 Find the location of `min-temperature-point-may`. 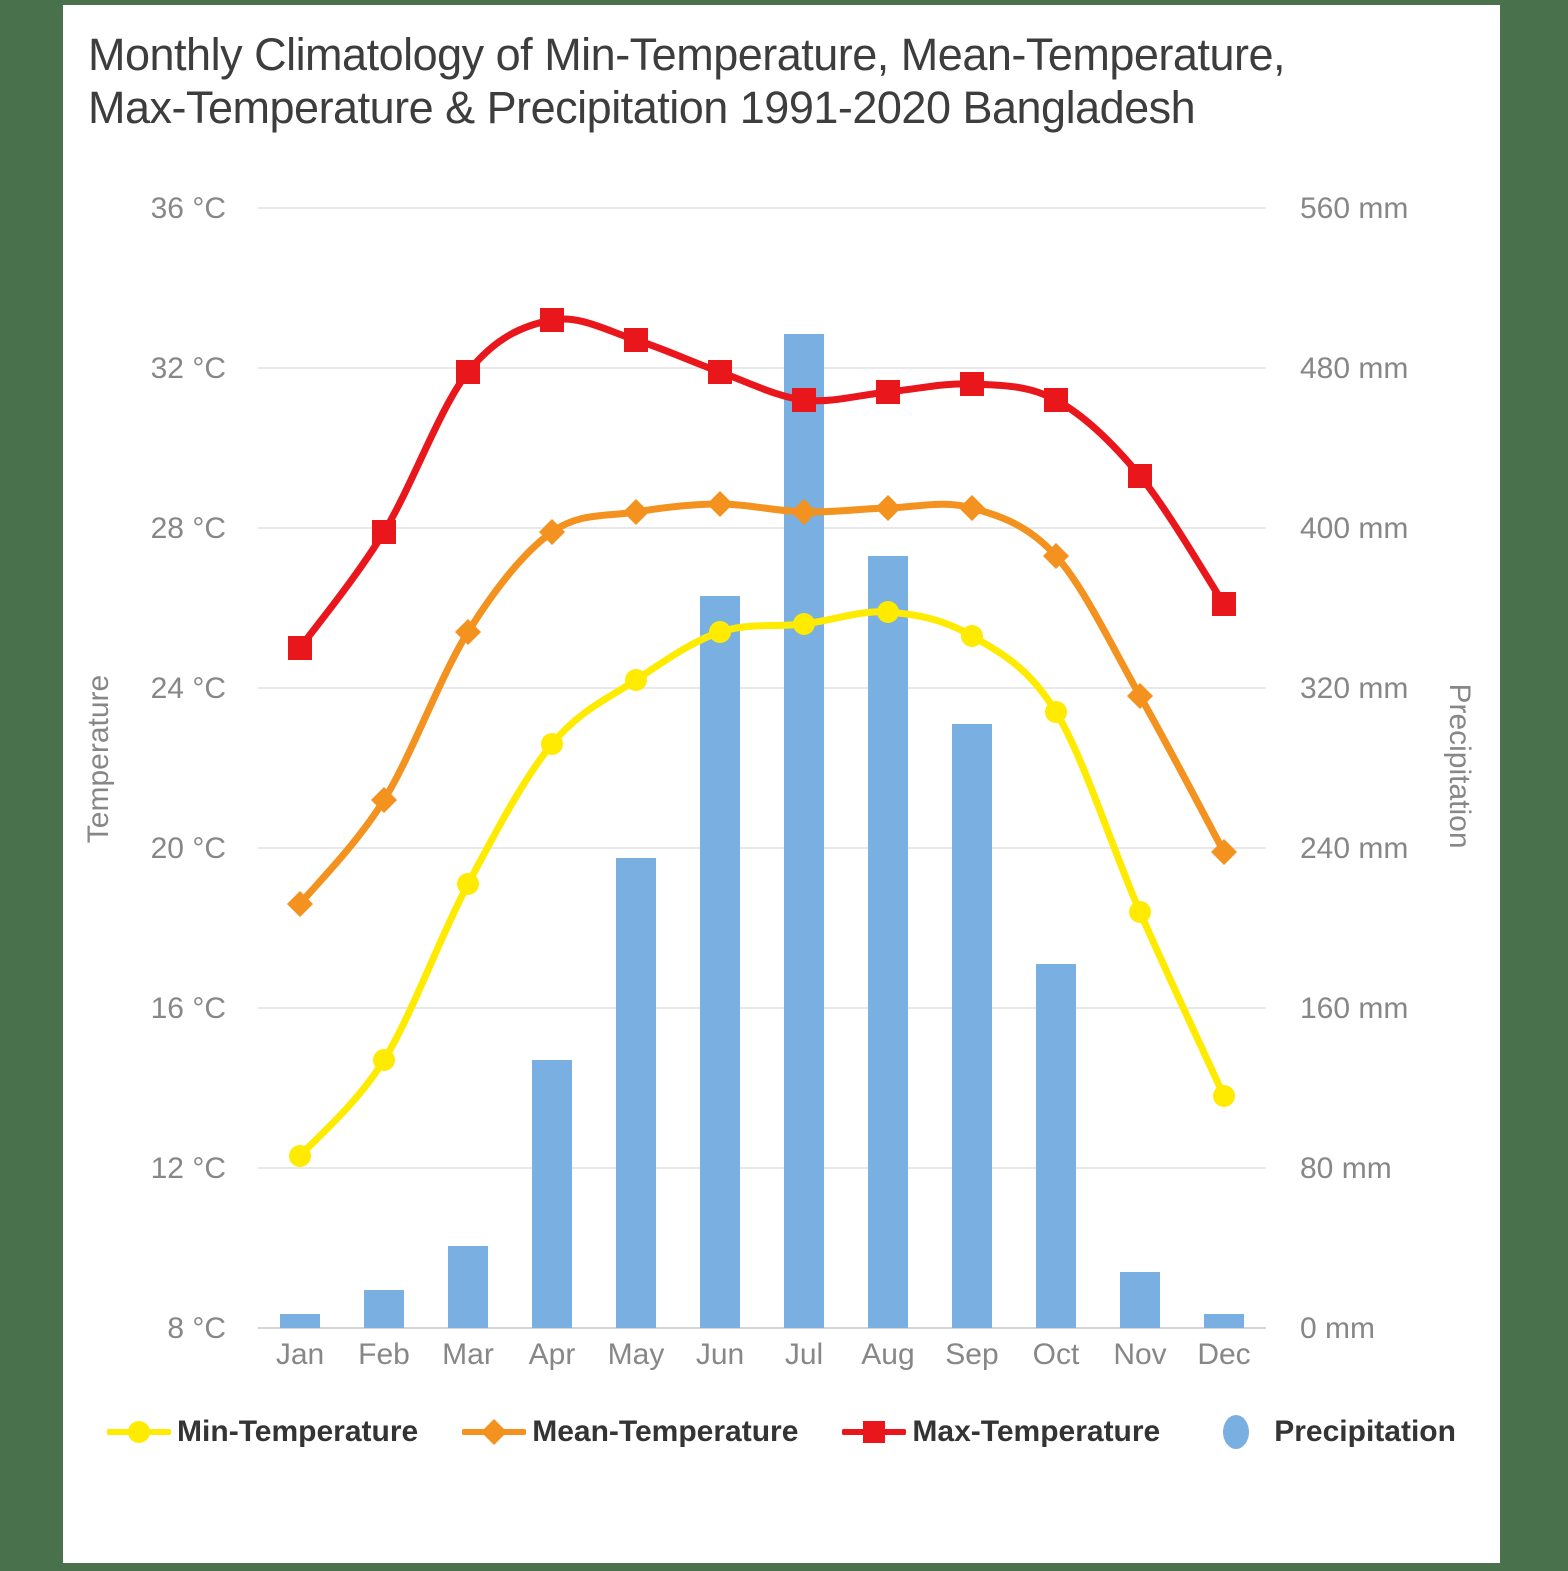

min-temperature-point-may is located at coordinates (636, 680).